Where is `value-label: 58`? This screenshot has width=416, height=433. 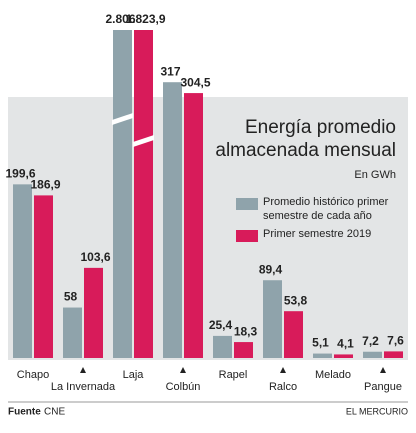 value-label: 58 is located at coordinates (71, 297).